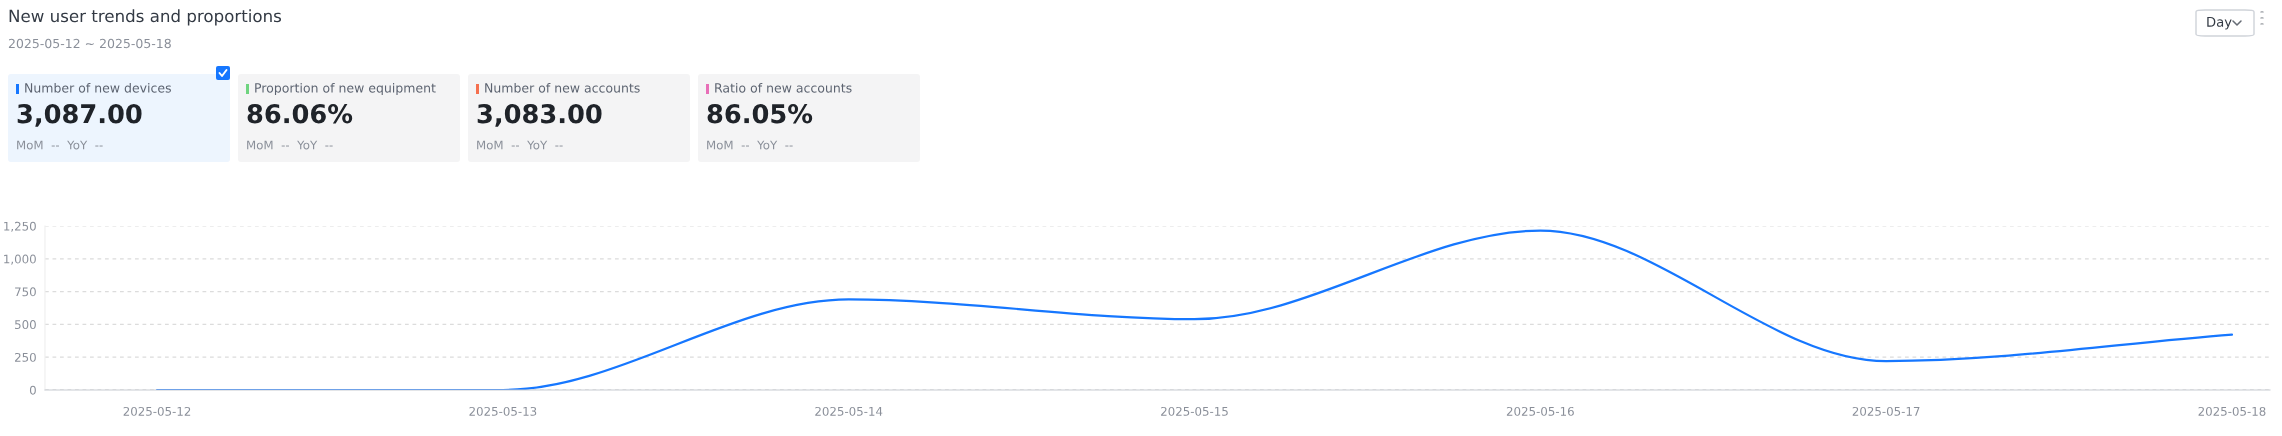 The image size is (2282, 436). What do you see at coordinates (849, 411) in the screenshot?
I see `x-tick-label: 2025-05-14` at bounding box center [849, 411].